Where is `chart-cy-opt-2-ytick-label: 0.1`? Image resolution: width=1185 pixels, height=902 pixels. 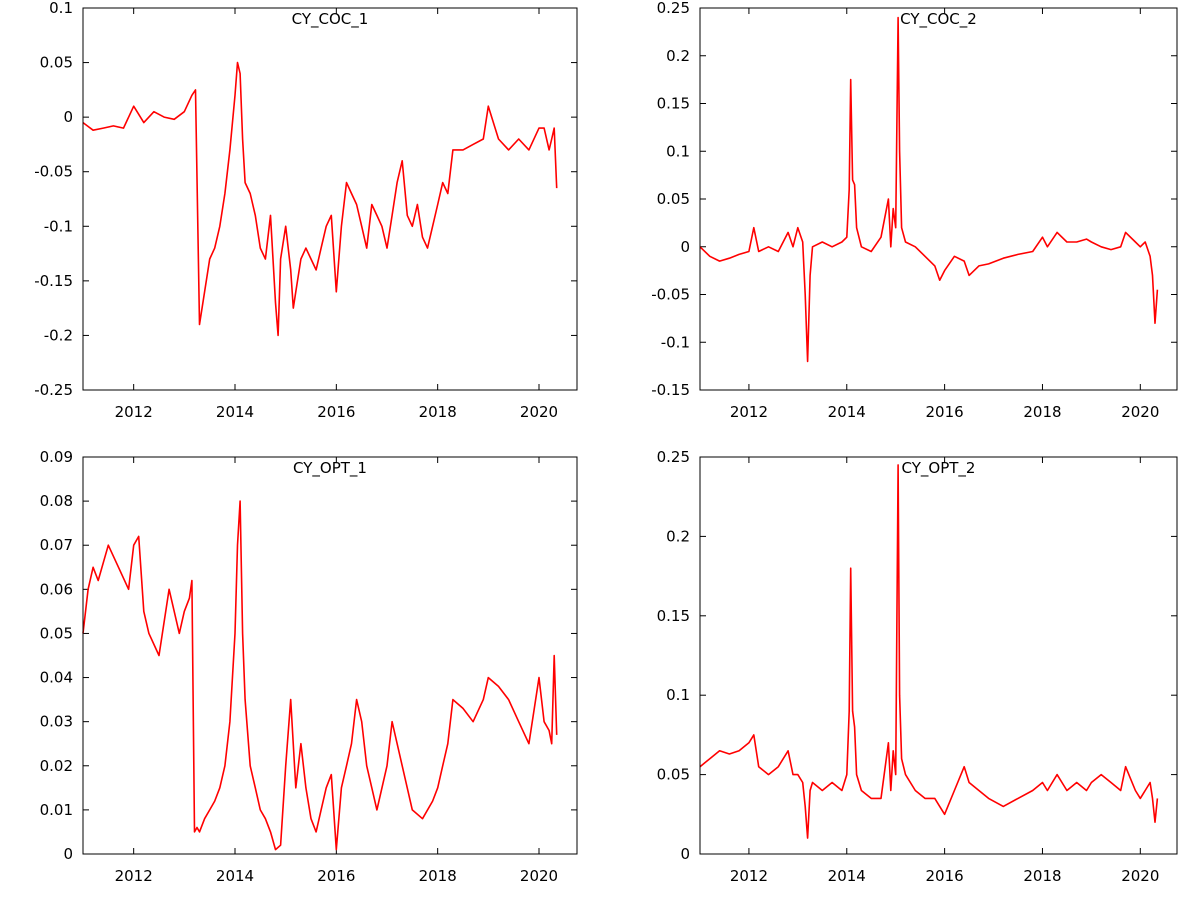
chart-cy-opt-2-ytick-label: 0.1 is located at coordinates (678, 695).